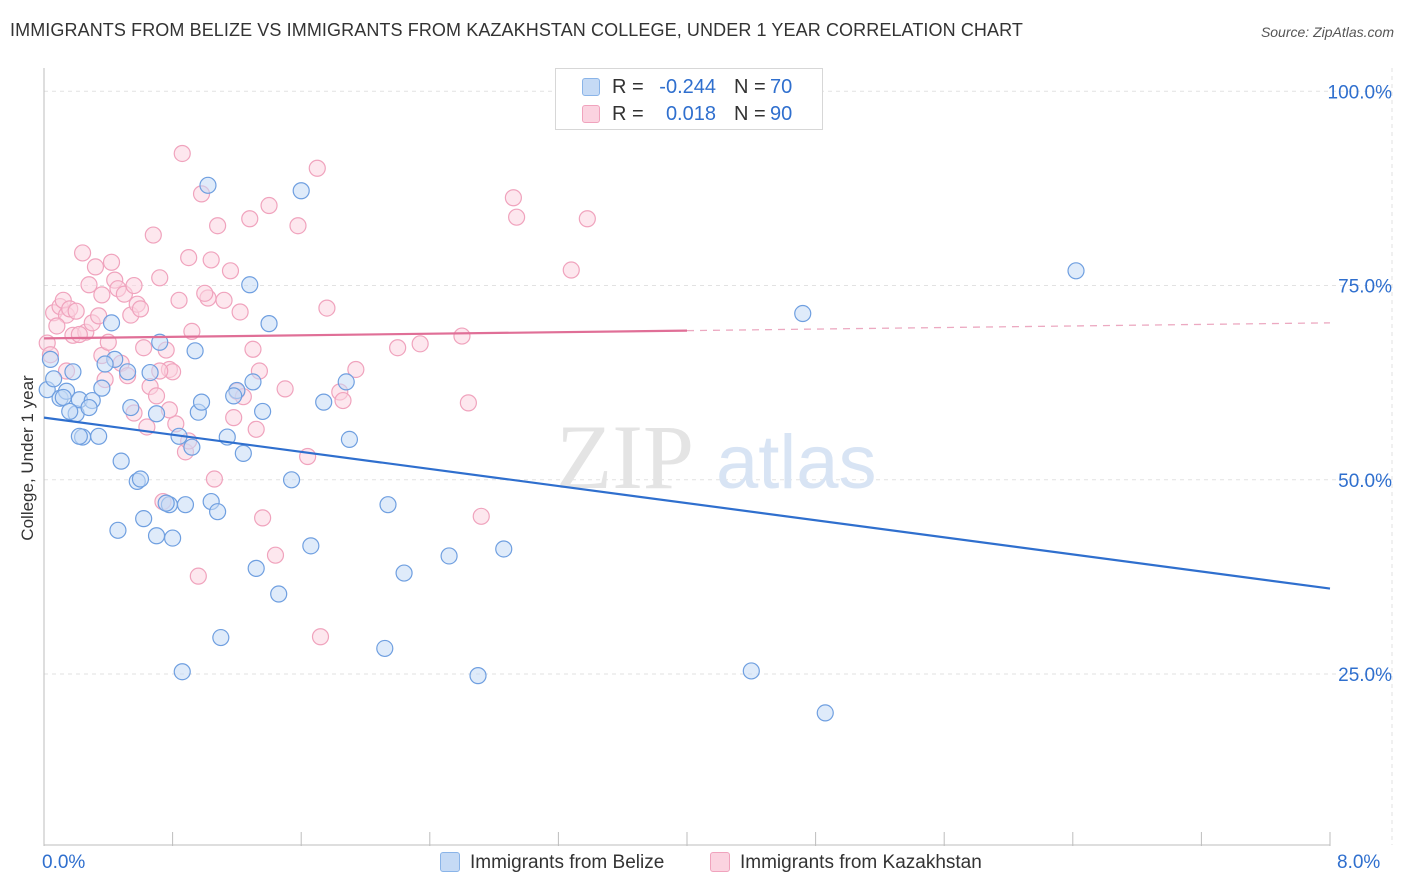 This screenshot has width=1406, height=892. I want to click on legend-row-belize: R = -0.244 N = 70, so click(689, 87).